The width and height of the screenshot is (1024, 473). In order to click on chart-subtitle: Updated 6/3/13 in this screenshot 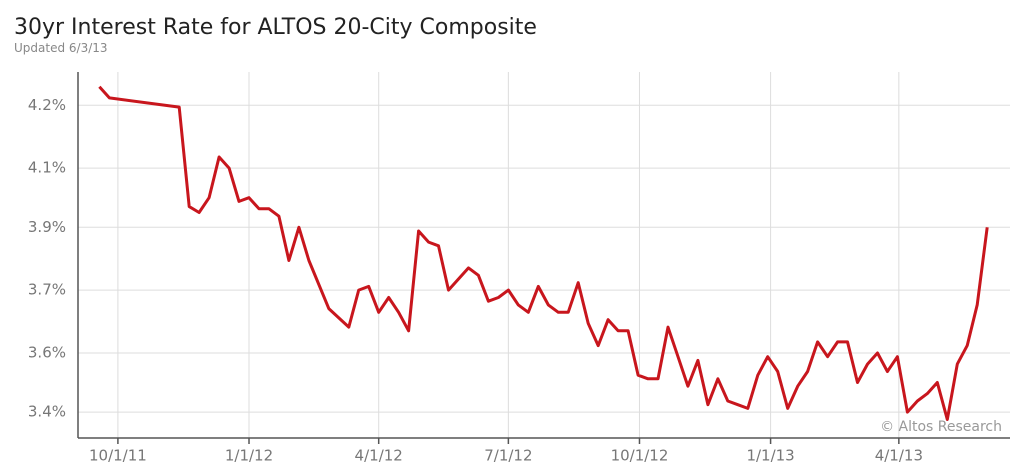, I will do `click(61, 48)`.